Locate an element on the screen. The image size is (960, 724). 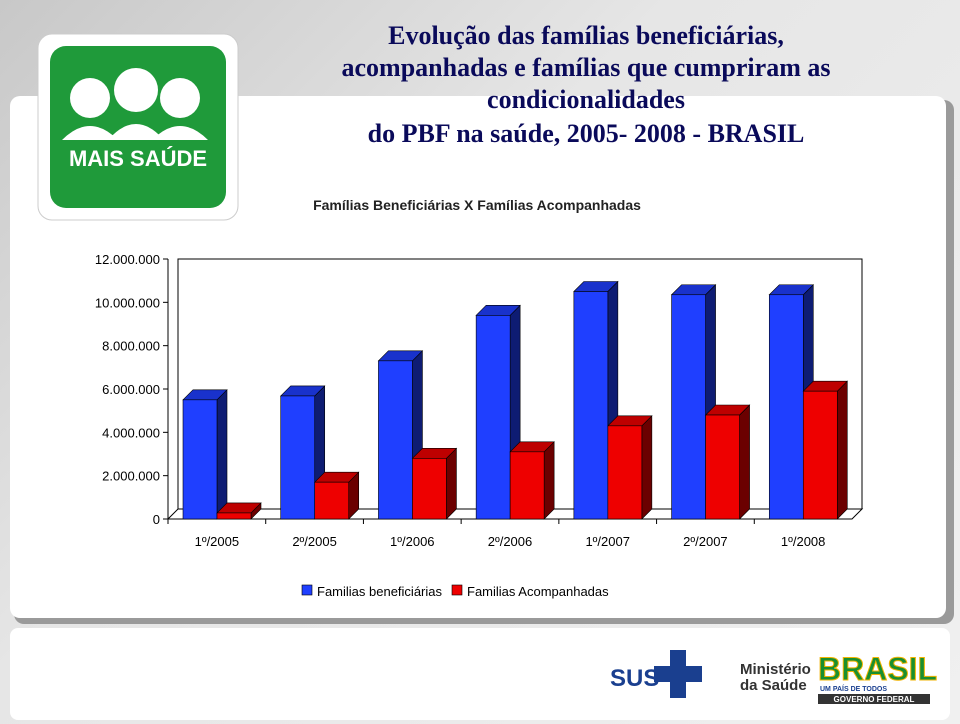
x-tick-label: 1º/2008 is located at coordinates (803, 541).